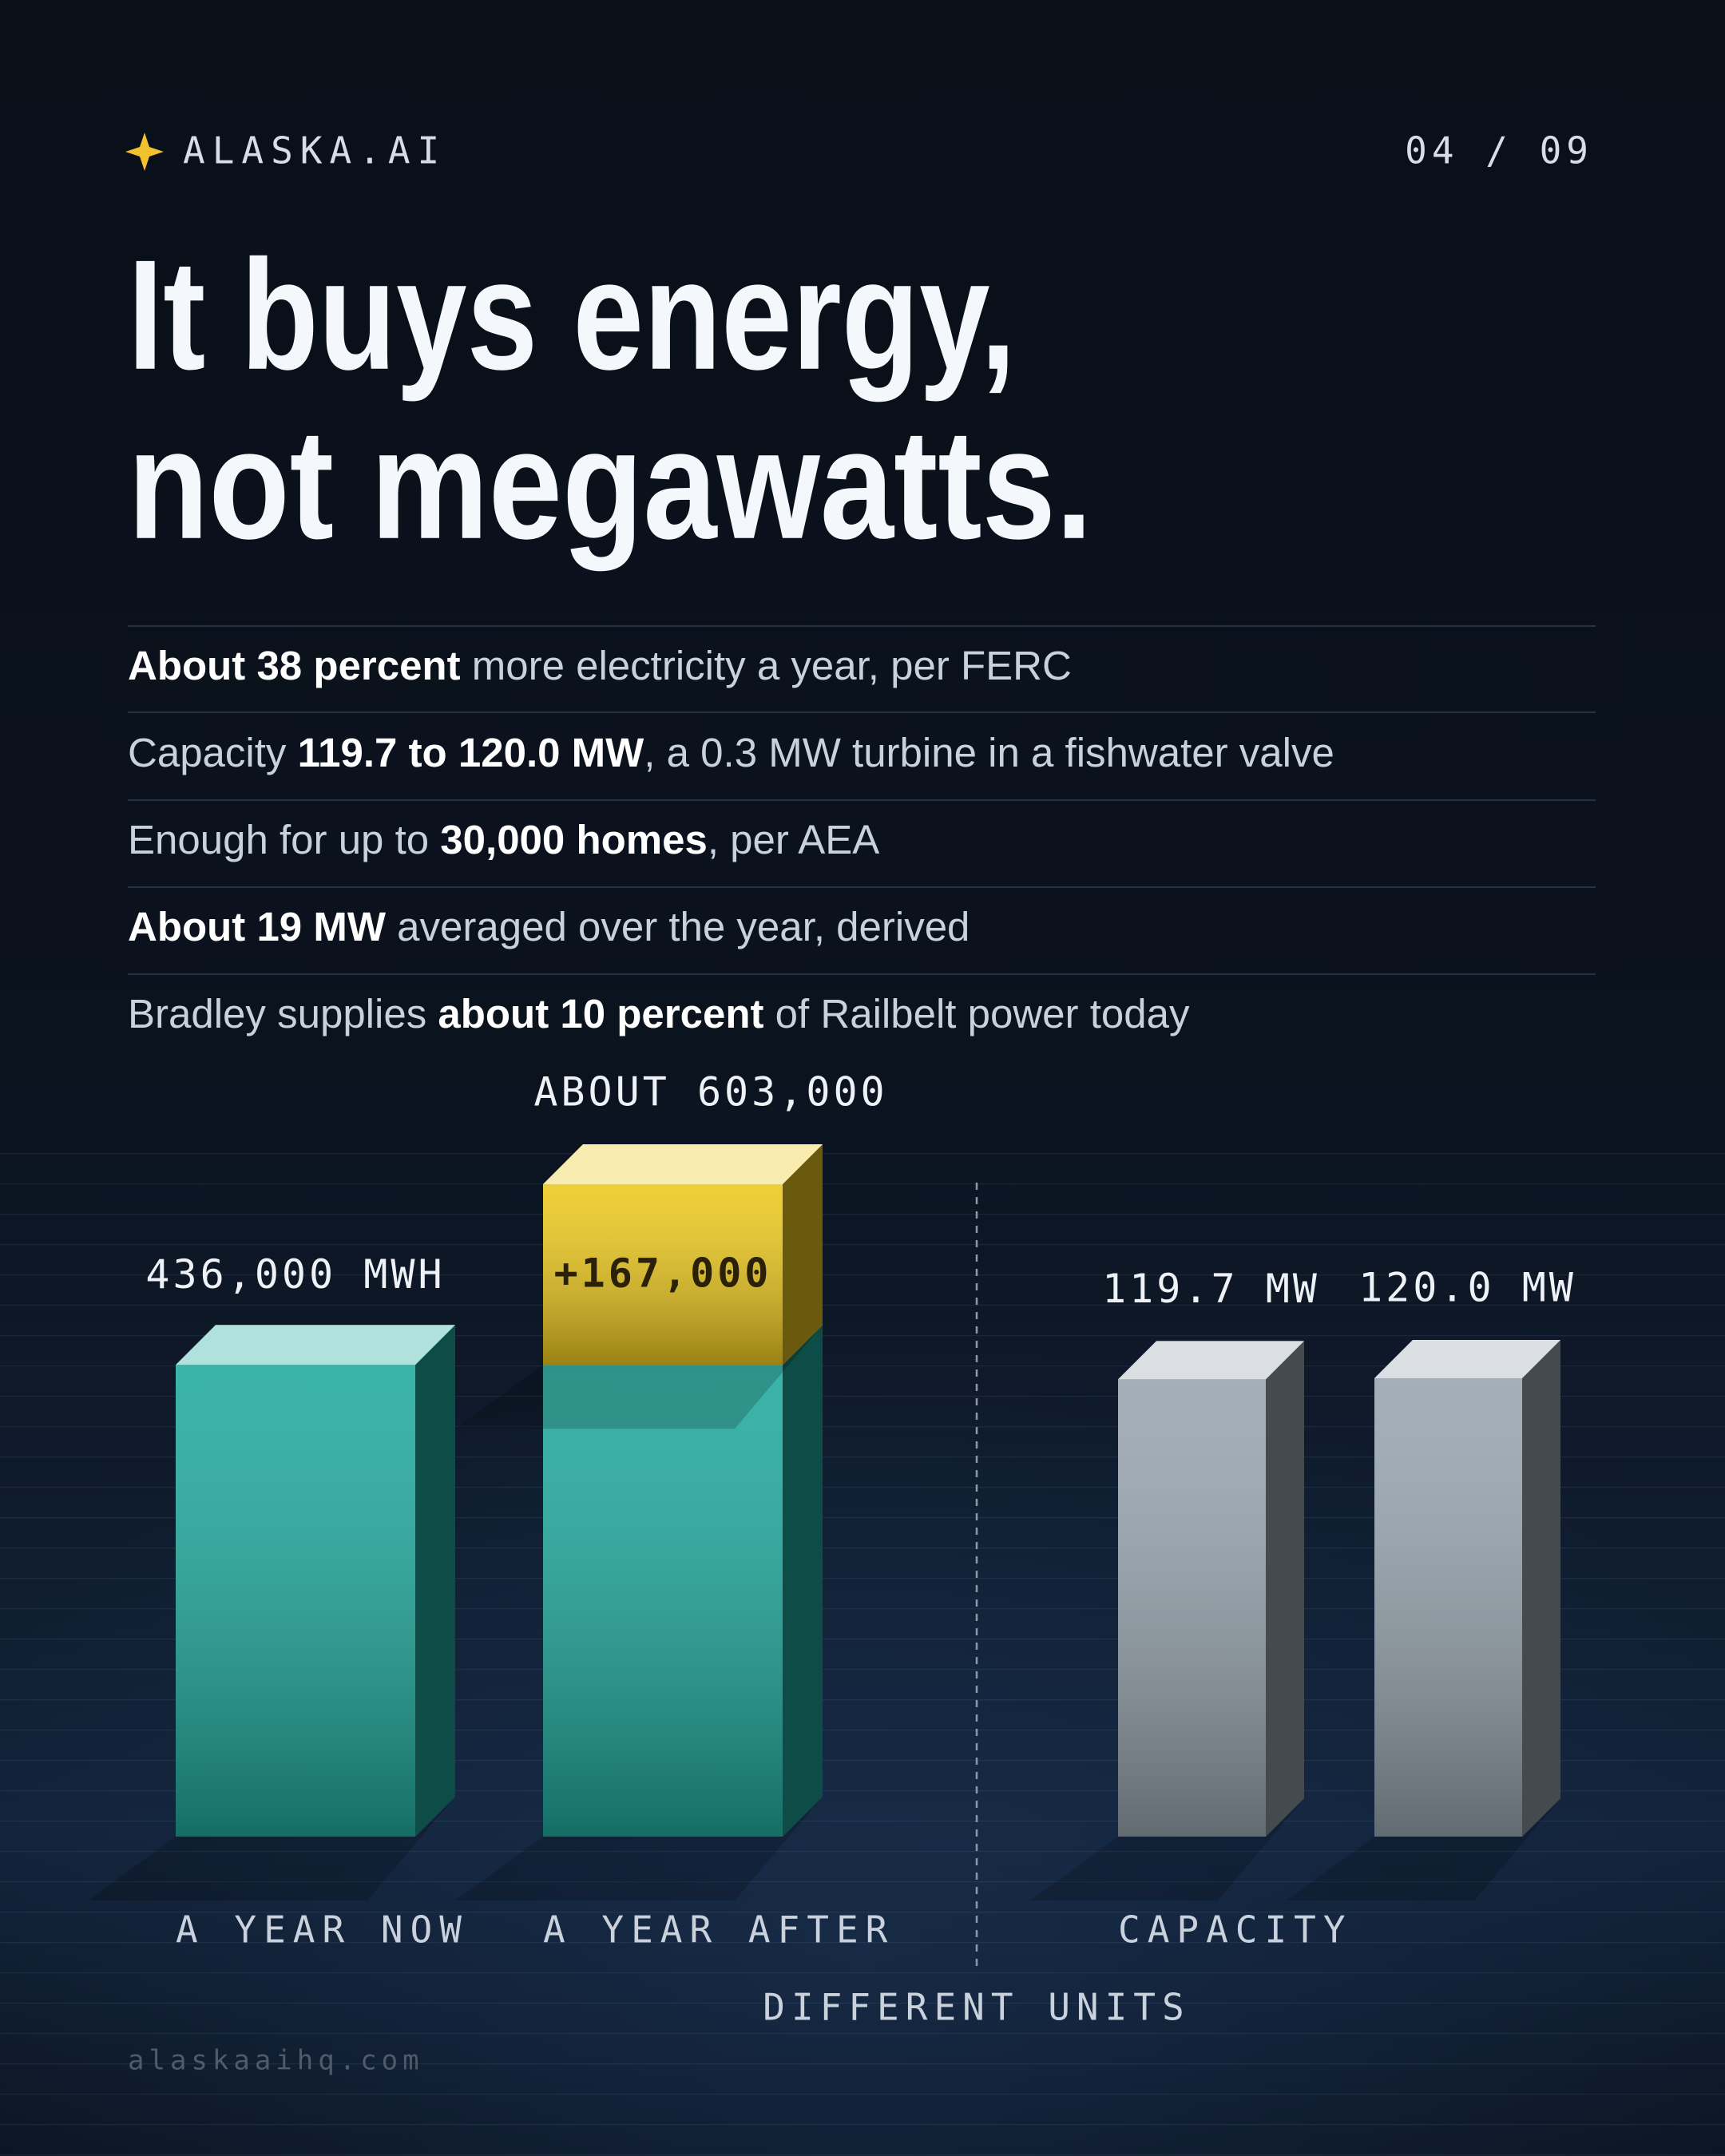  Describe the element at coordinates (719, 1930) in the screenshot. I see `category-label: A YEAR AFTER` at that location.